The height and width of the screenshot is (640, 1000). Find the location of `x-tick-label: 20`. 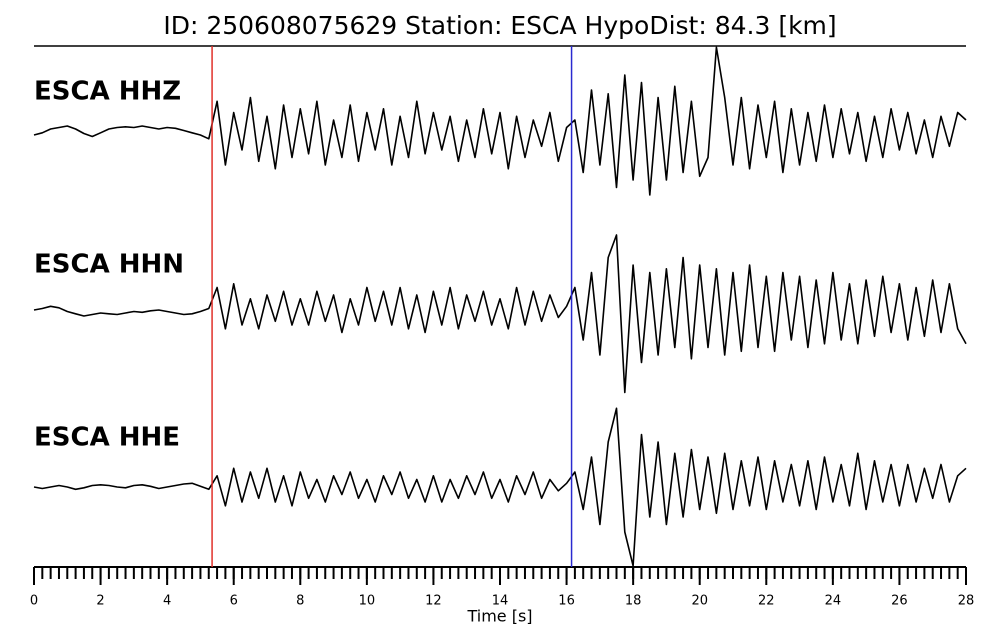

x-tick-label: 20 is located at coordinates (699, 601).